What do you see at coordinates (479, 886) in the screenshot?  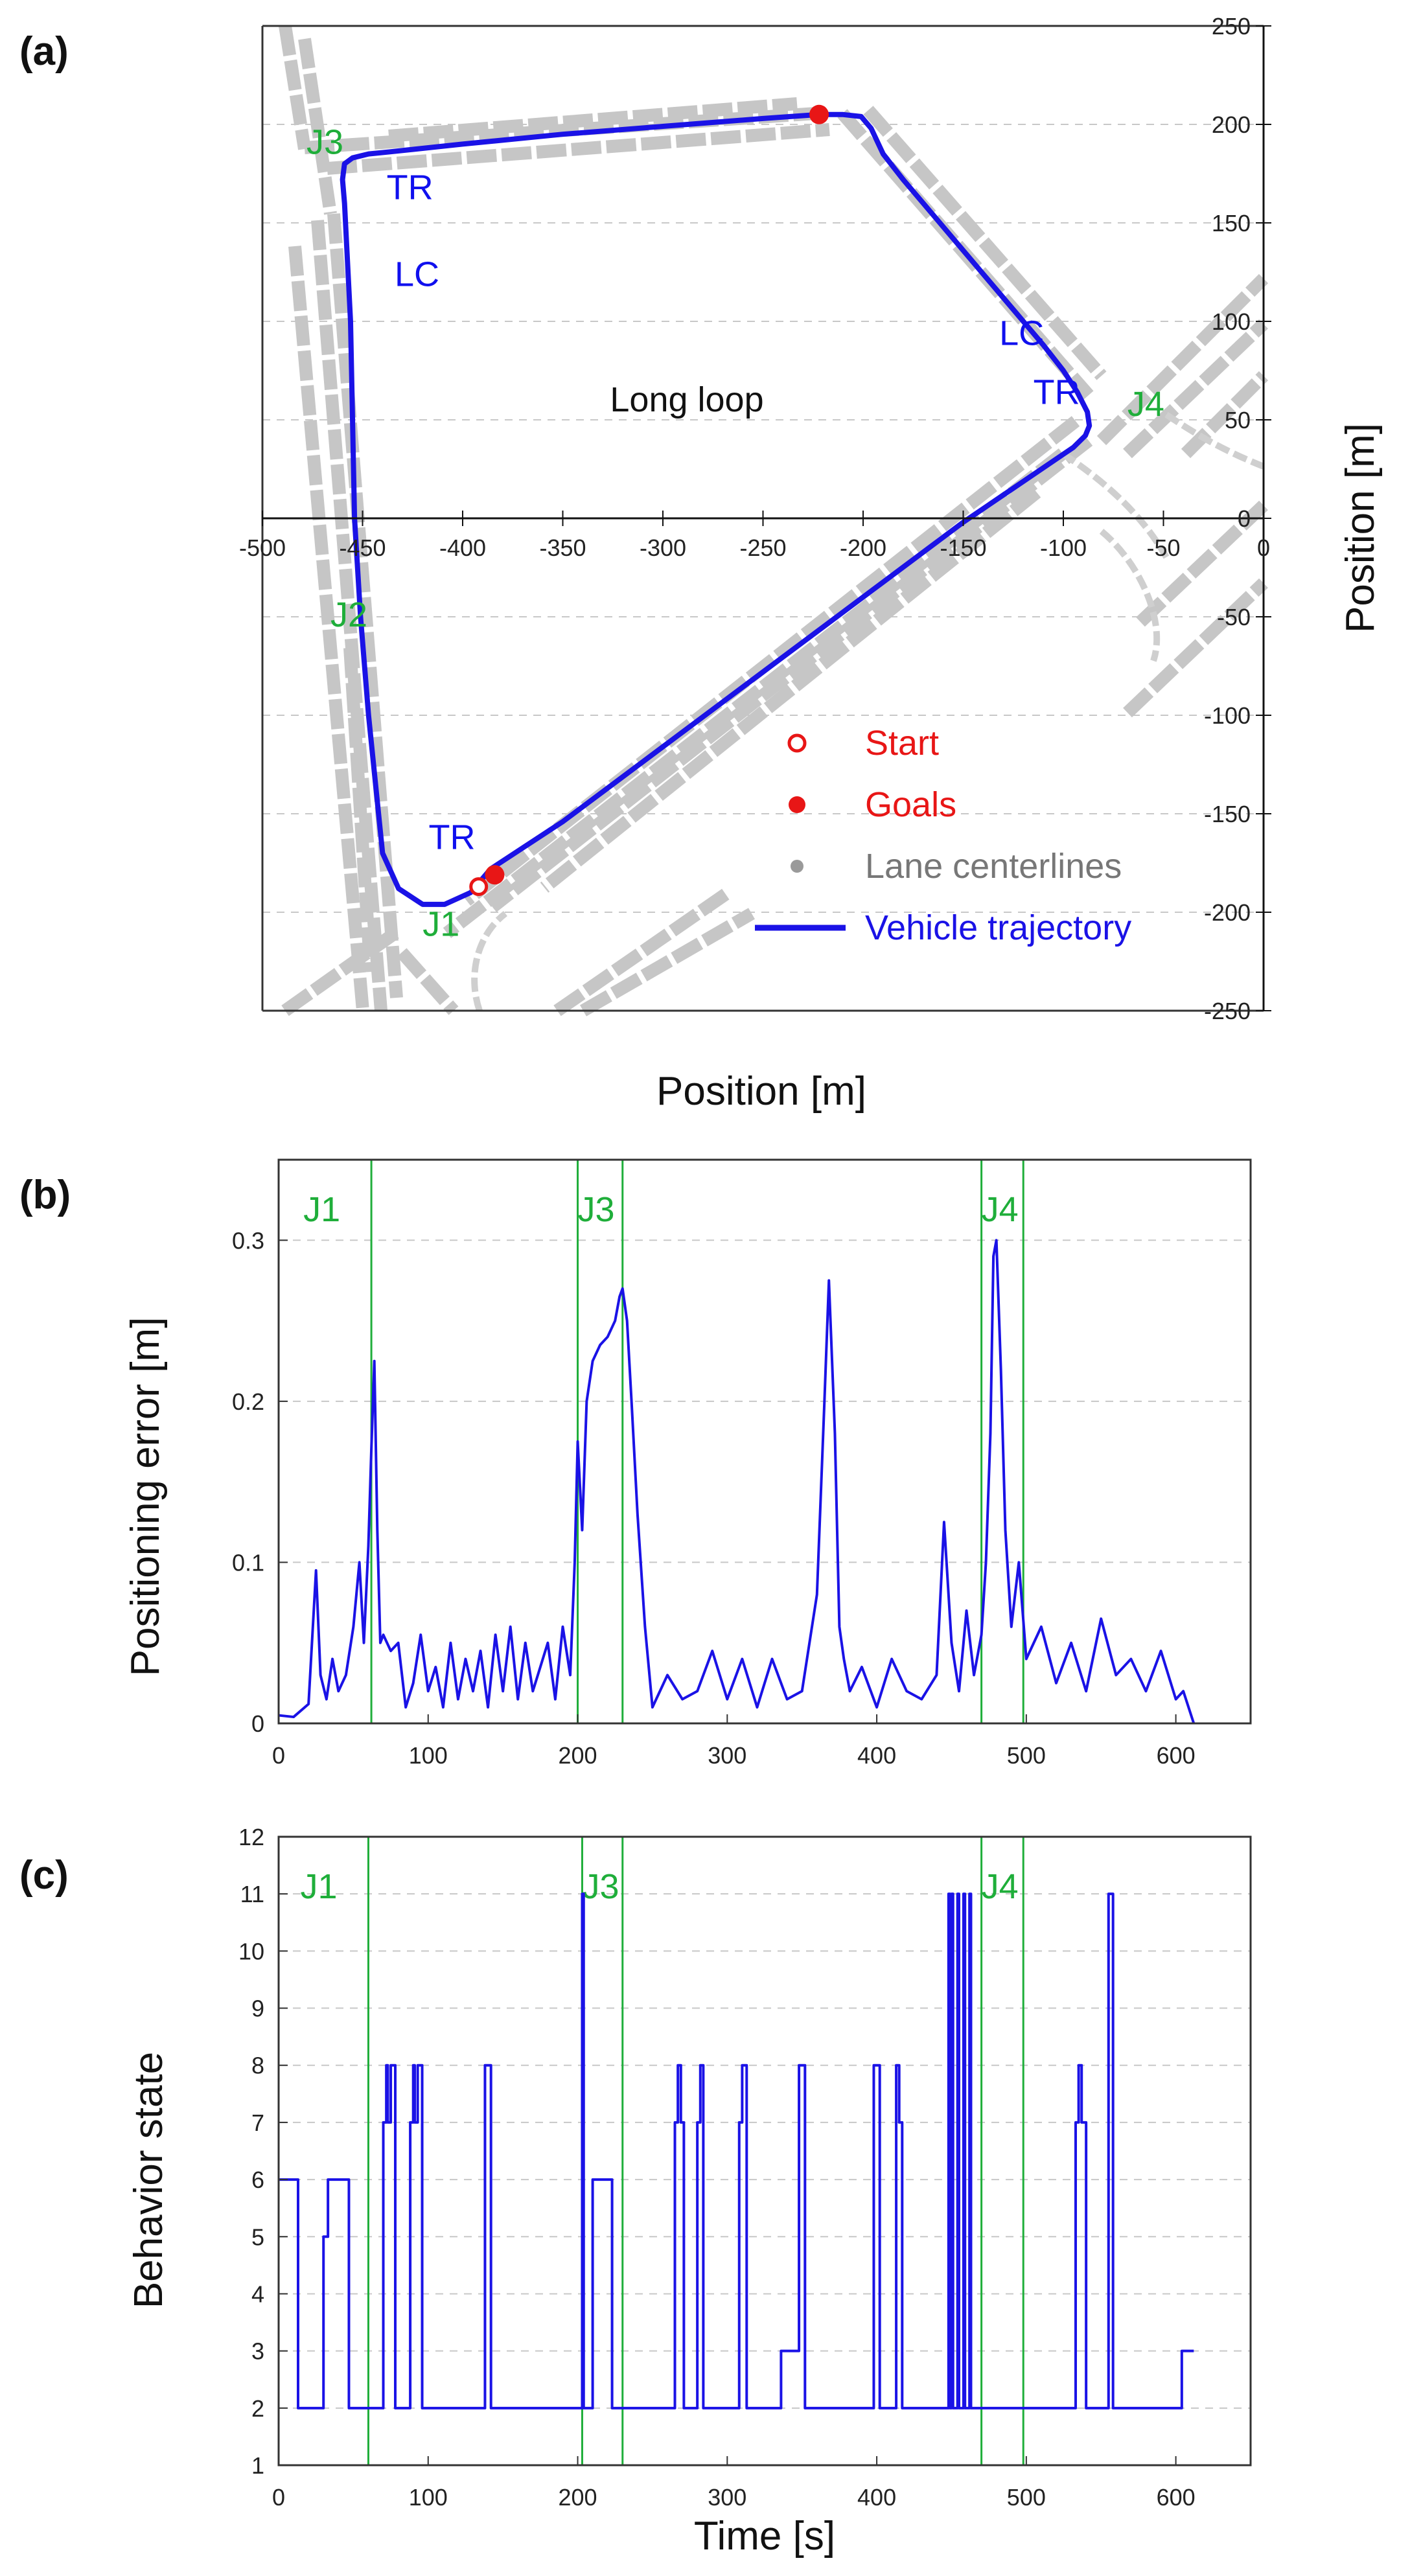 I see `start-marker` at bounding box center [479, 886].